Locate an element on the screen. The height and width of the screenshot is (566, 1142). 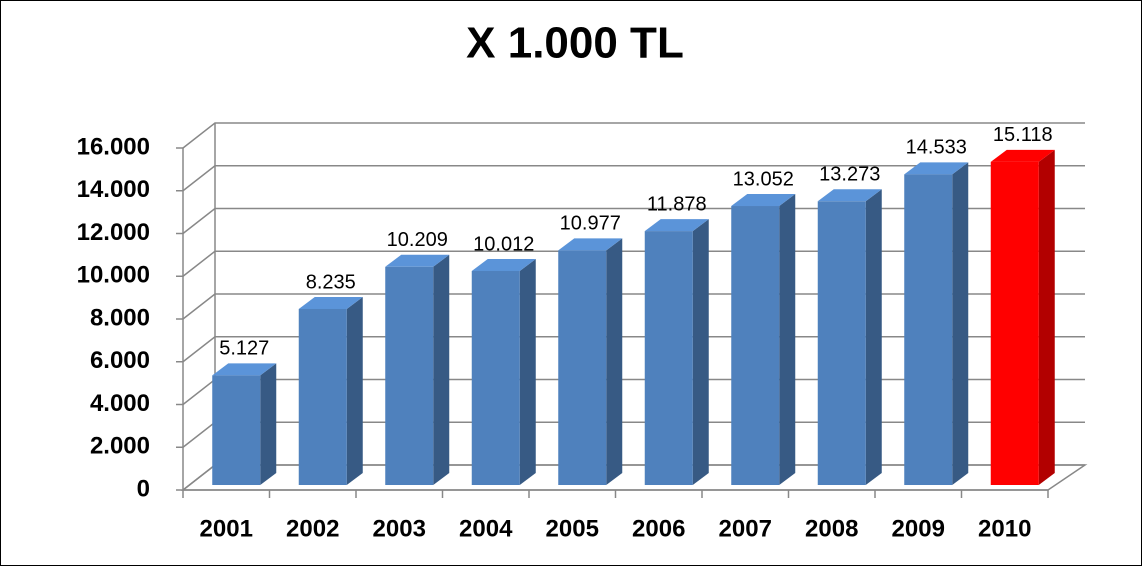
y-tick-label: 4.000 is located at coordinates (120, 403).